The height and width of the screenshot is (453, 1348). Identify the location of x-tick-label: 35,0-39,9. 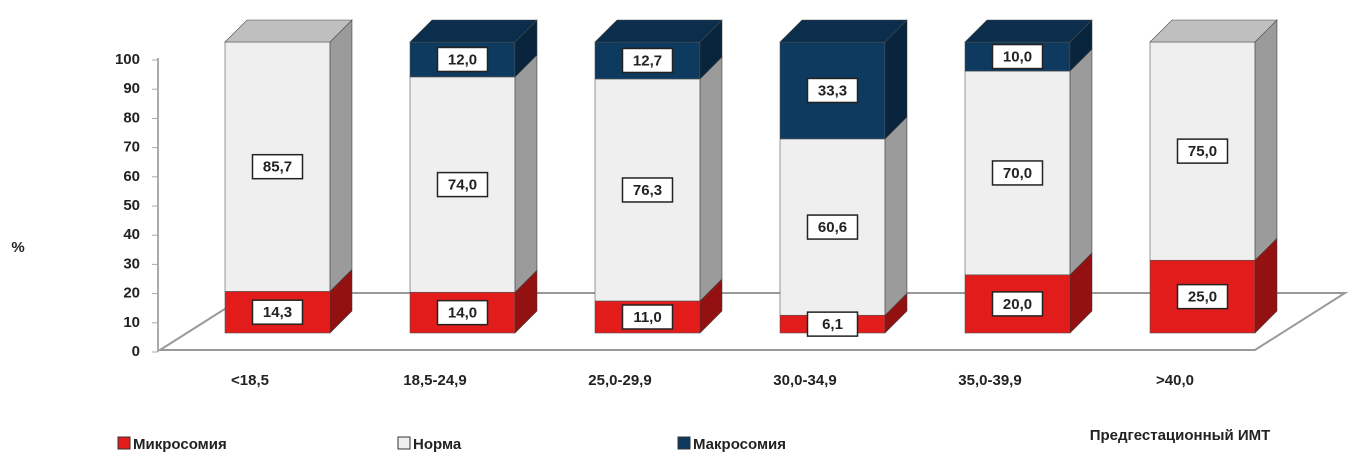
(989, 380).